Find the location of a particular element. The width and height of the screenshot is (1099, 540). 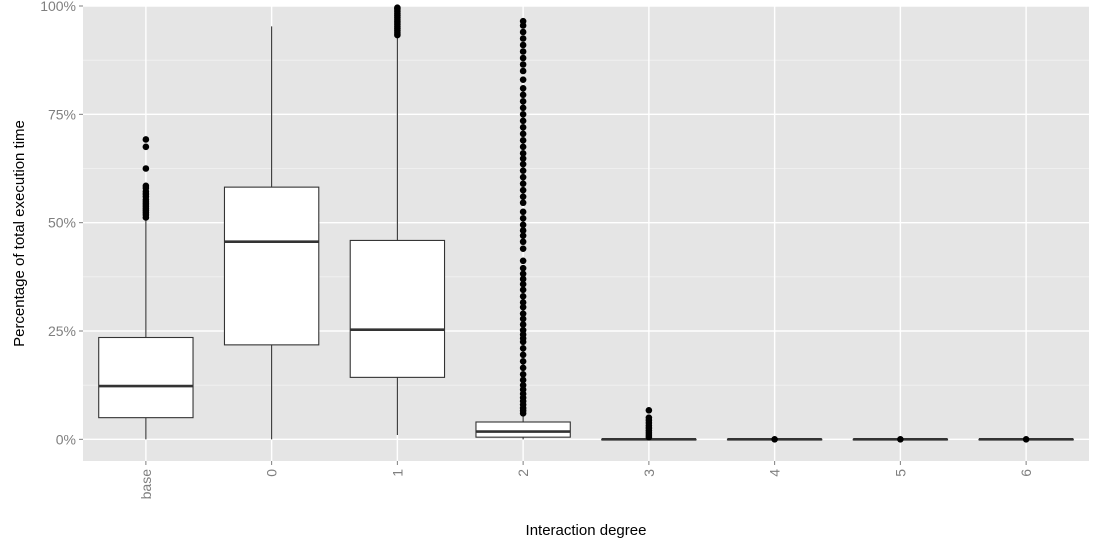

x-axis: base 0 1 2 3 4 5 6 is located at coordinates (586, 480).